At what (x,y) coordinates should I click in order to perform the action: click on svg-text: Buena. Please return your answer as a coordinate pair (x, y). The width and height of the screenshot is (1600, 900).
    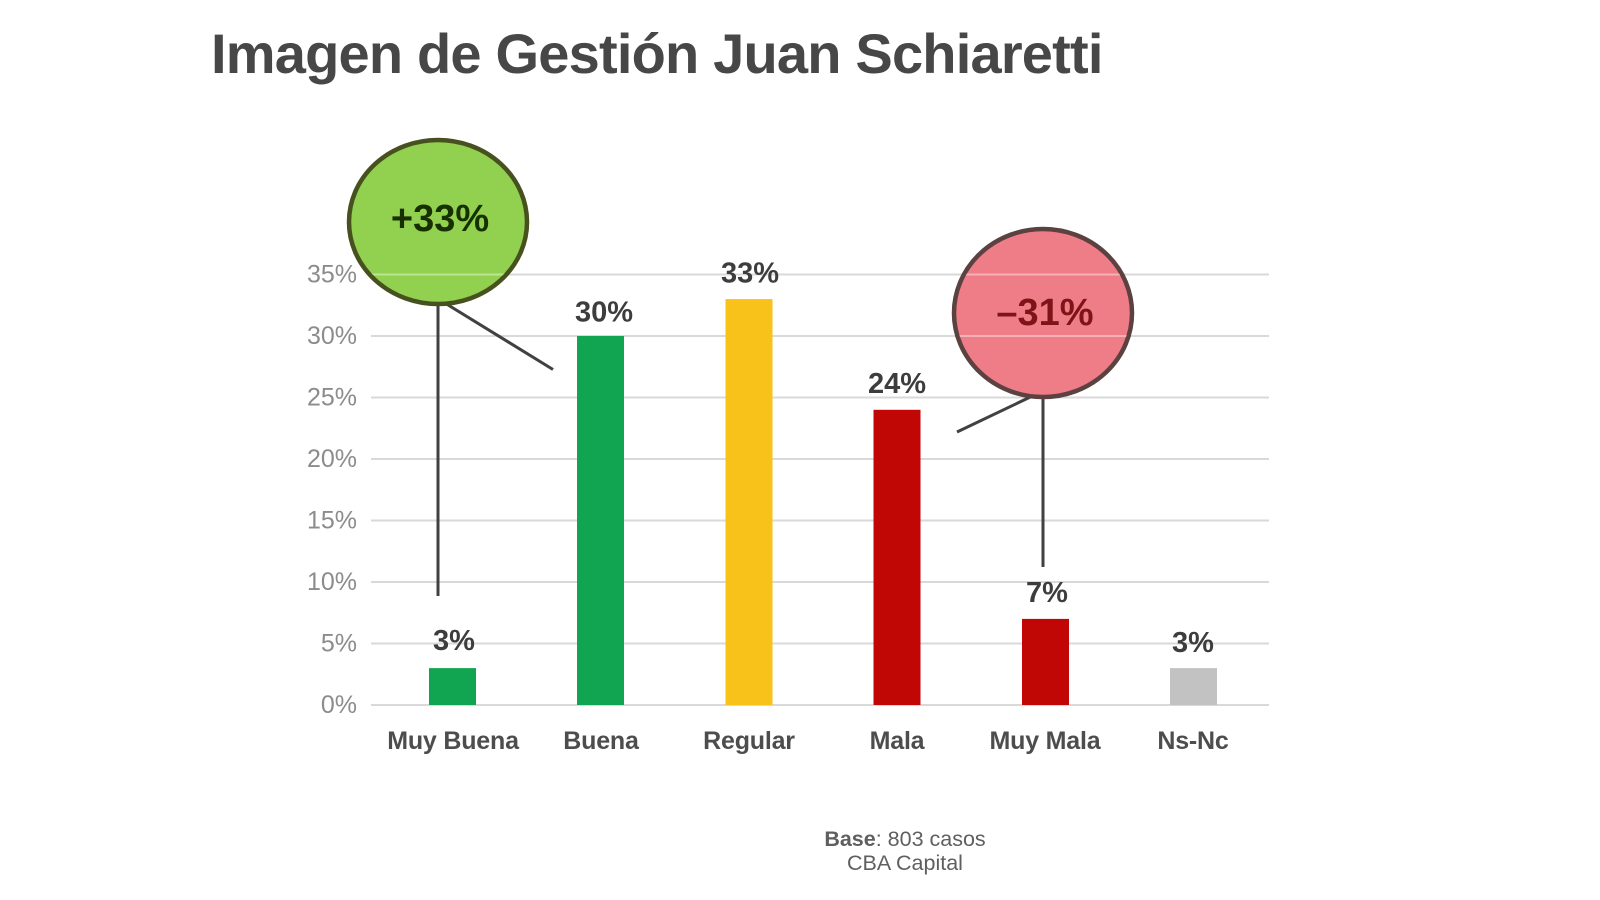
    Looking at the image, I should click on (601, 741).